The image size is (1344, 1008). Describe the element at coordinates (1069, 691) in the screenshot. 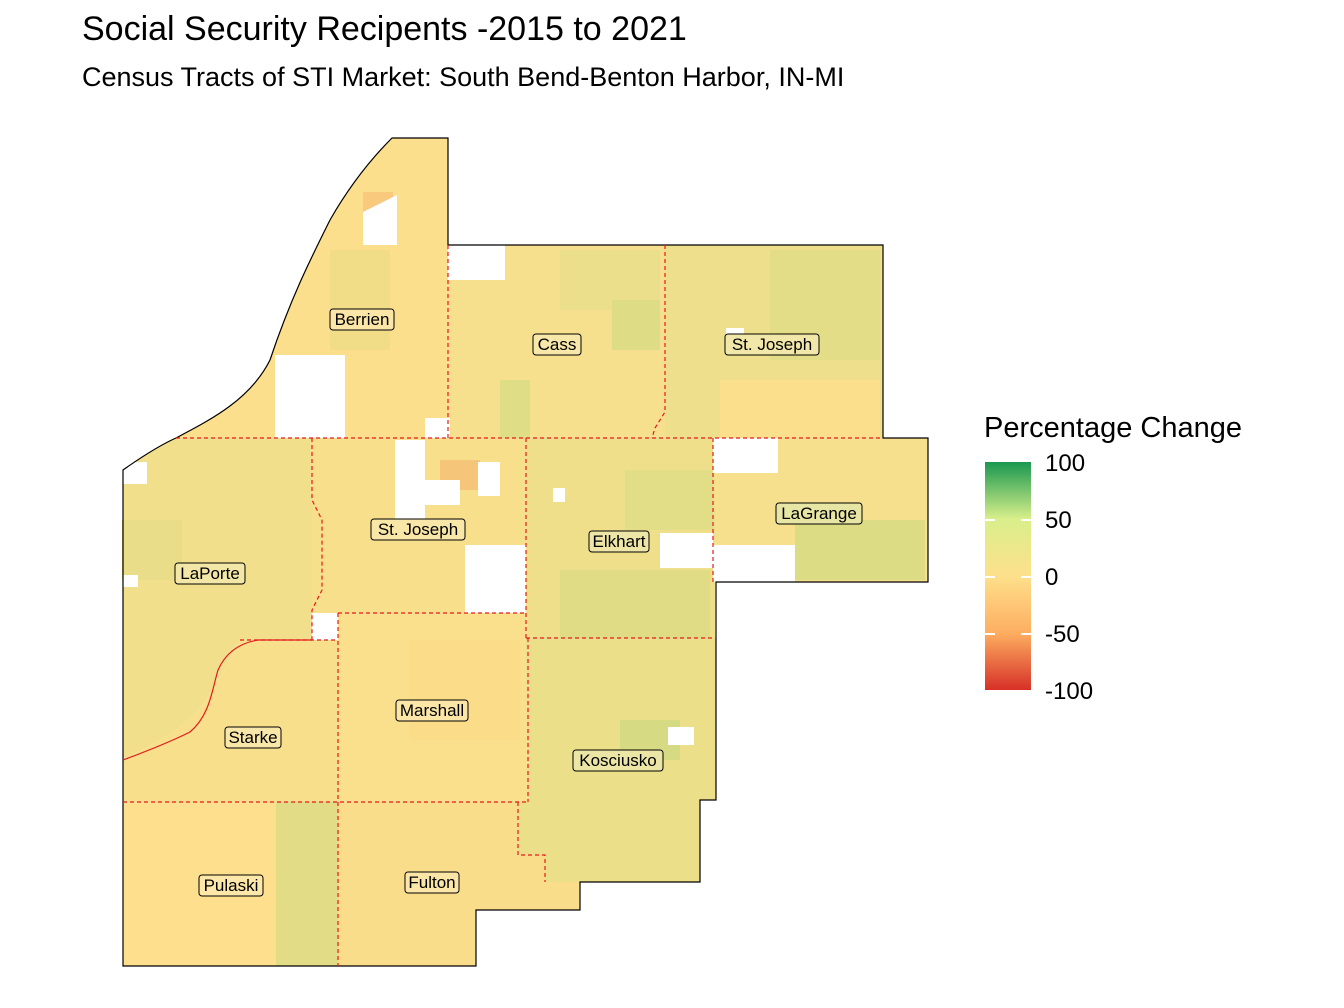

I see `legend-label-neg100: -100` at that location.